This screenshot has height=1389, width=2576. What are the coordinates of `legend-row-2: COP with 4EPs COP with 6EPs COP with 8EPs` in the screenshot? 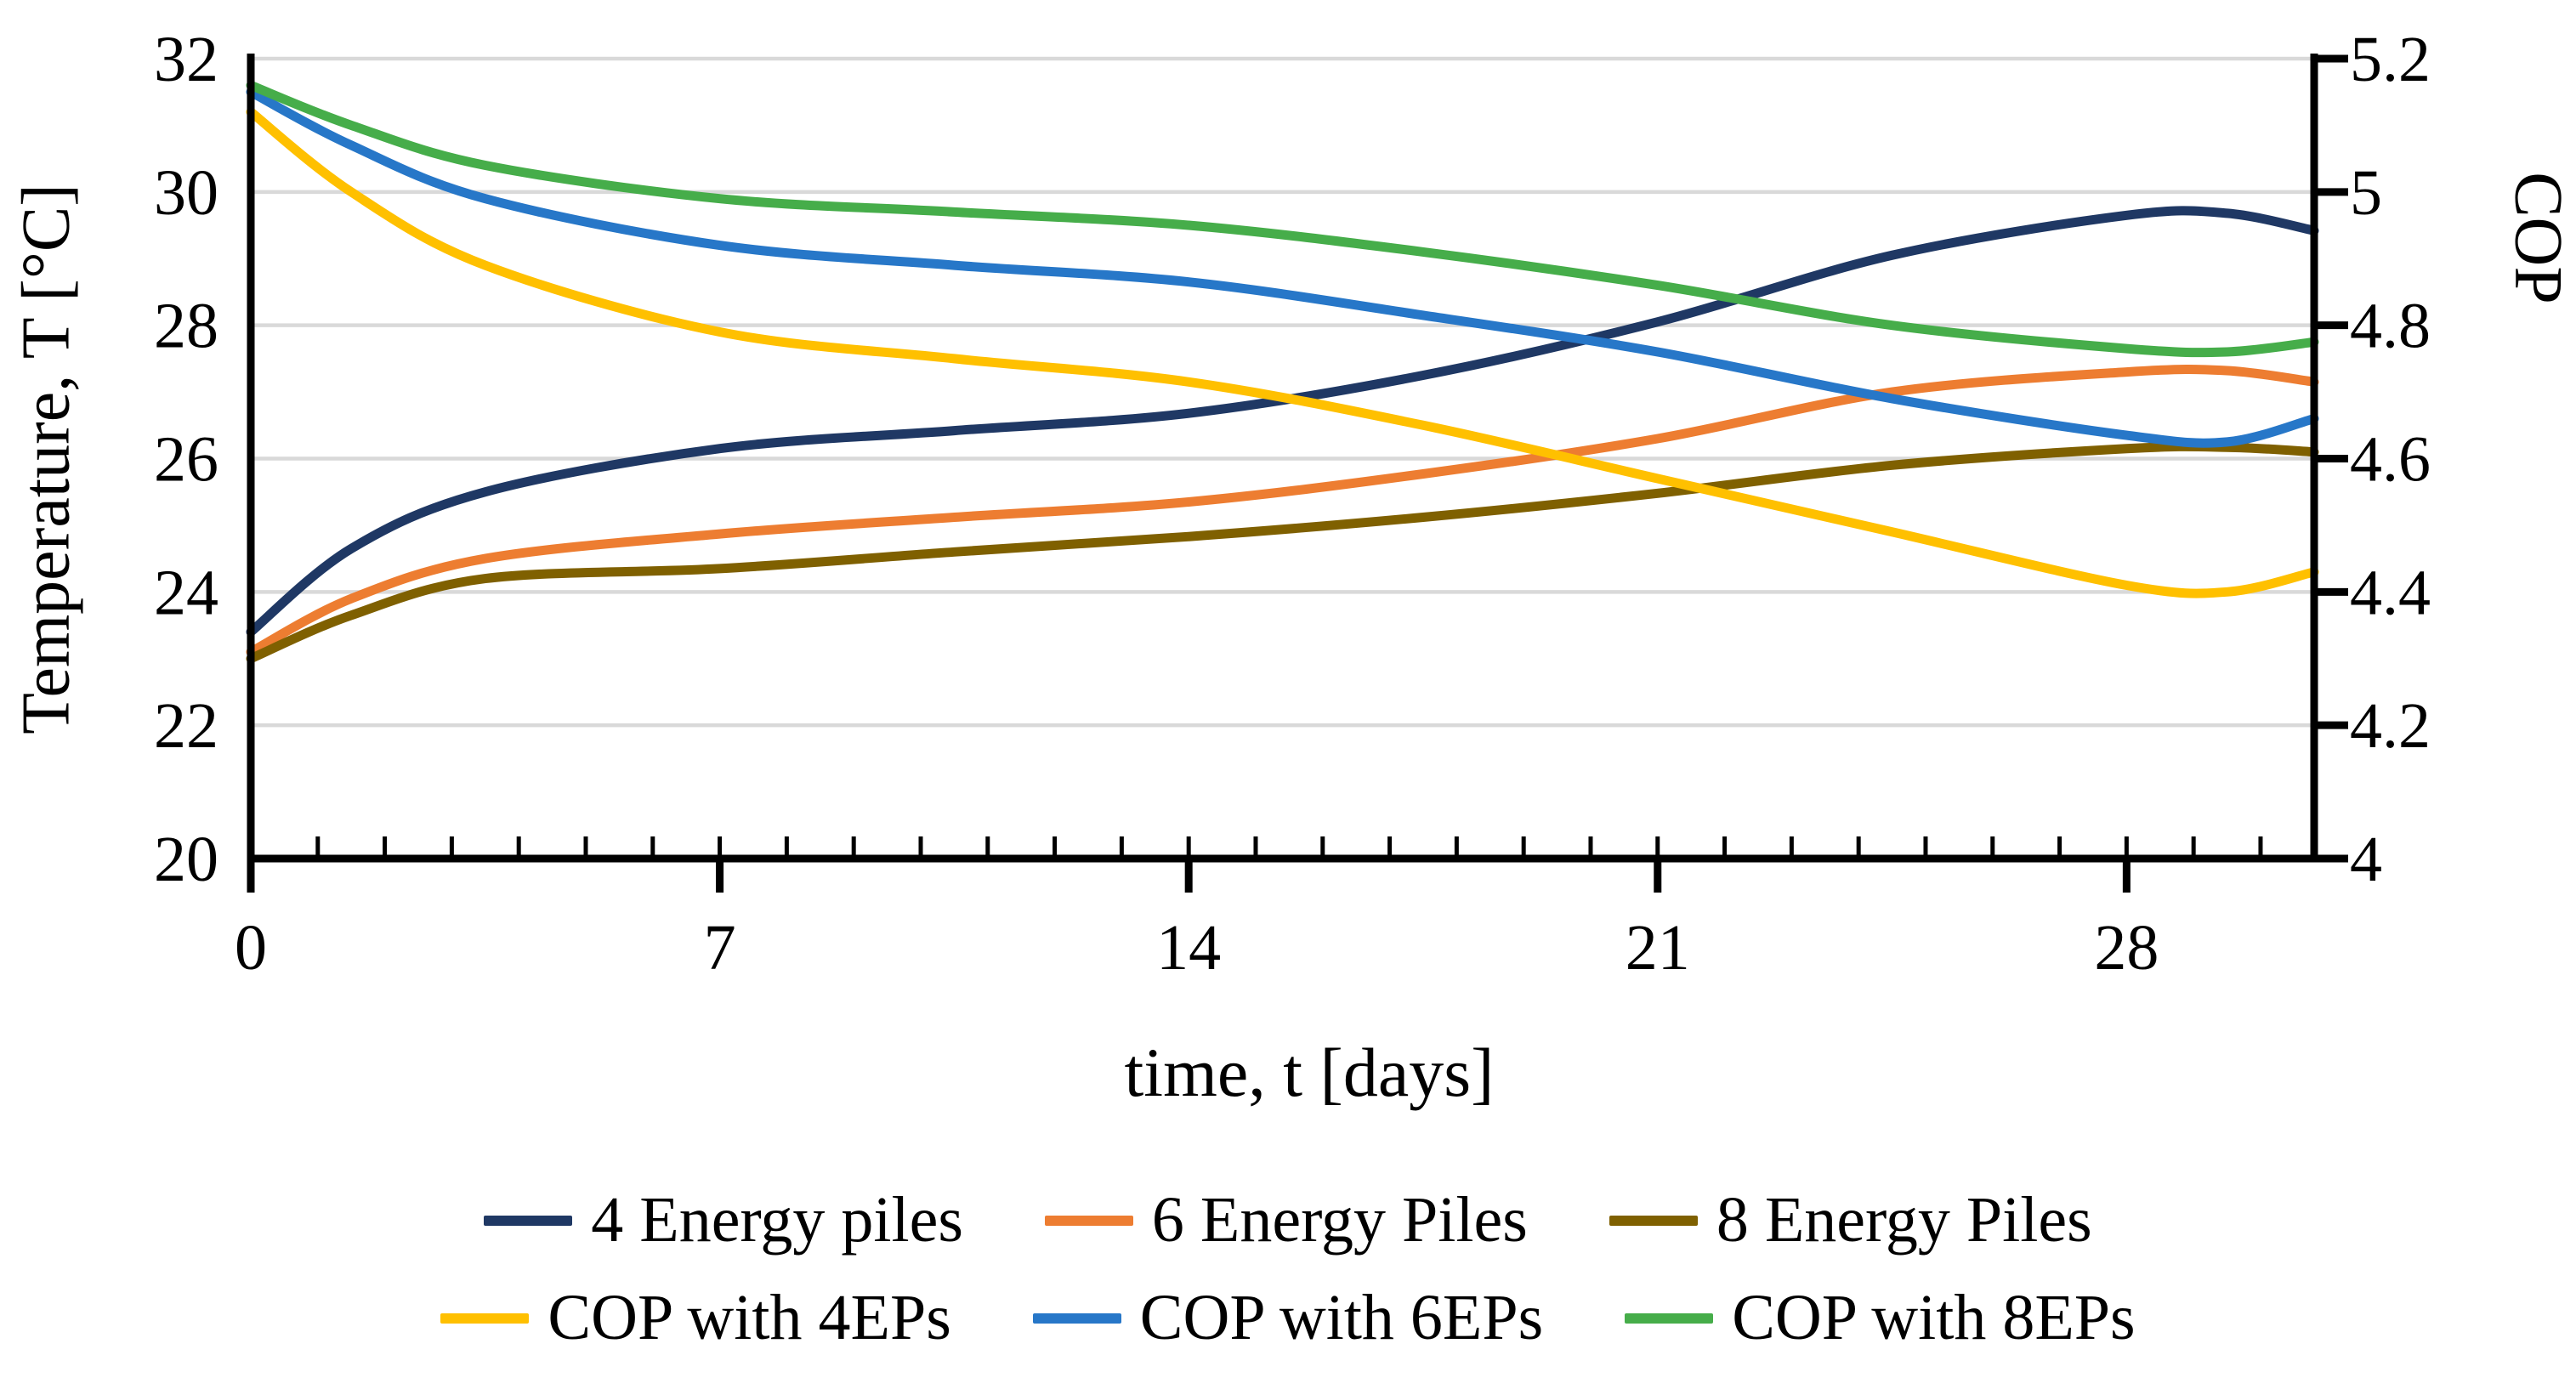 It's located at (1288, 1318).